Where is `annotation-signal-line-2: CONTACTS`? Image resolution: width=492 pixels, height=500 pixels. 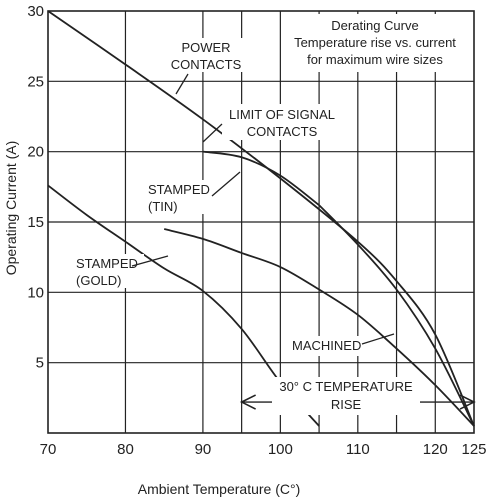
annotation-signal-line-2: CONTACTS is located at coordinates (282, 131).